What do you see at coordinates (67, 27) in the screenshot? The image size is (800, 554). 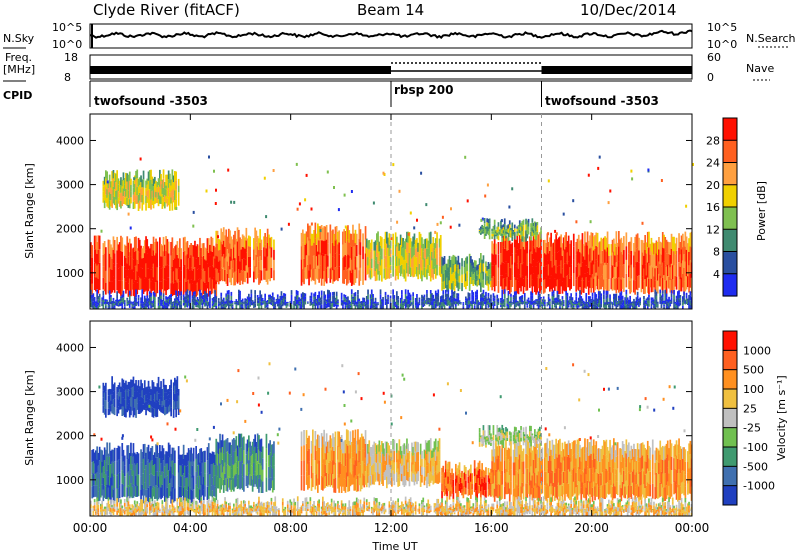 I see `noise-left-tick-top: 10^5` at bounding box center [67, 27].